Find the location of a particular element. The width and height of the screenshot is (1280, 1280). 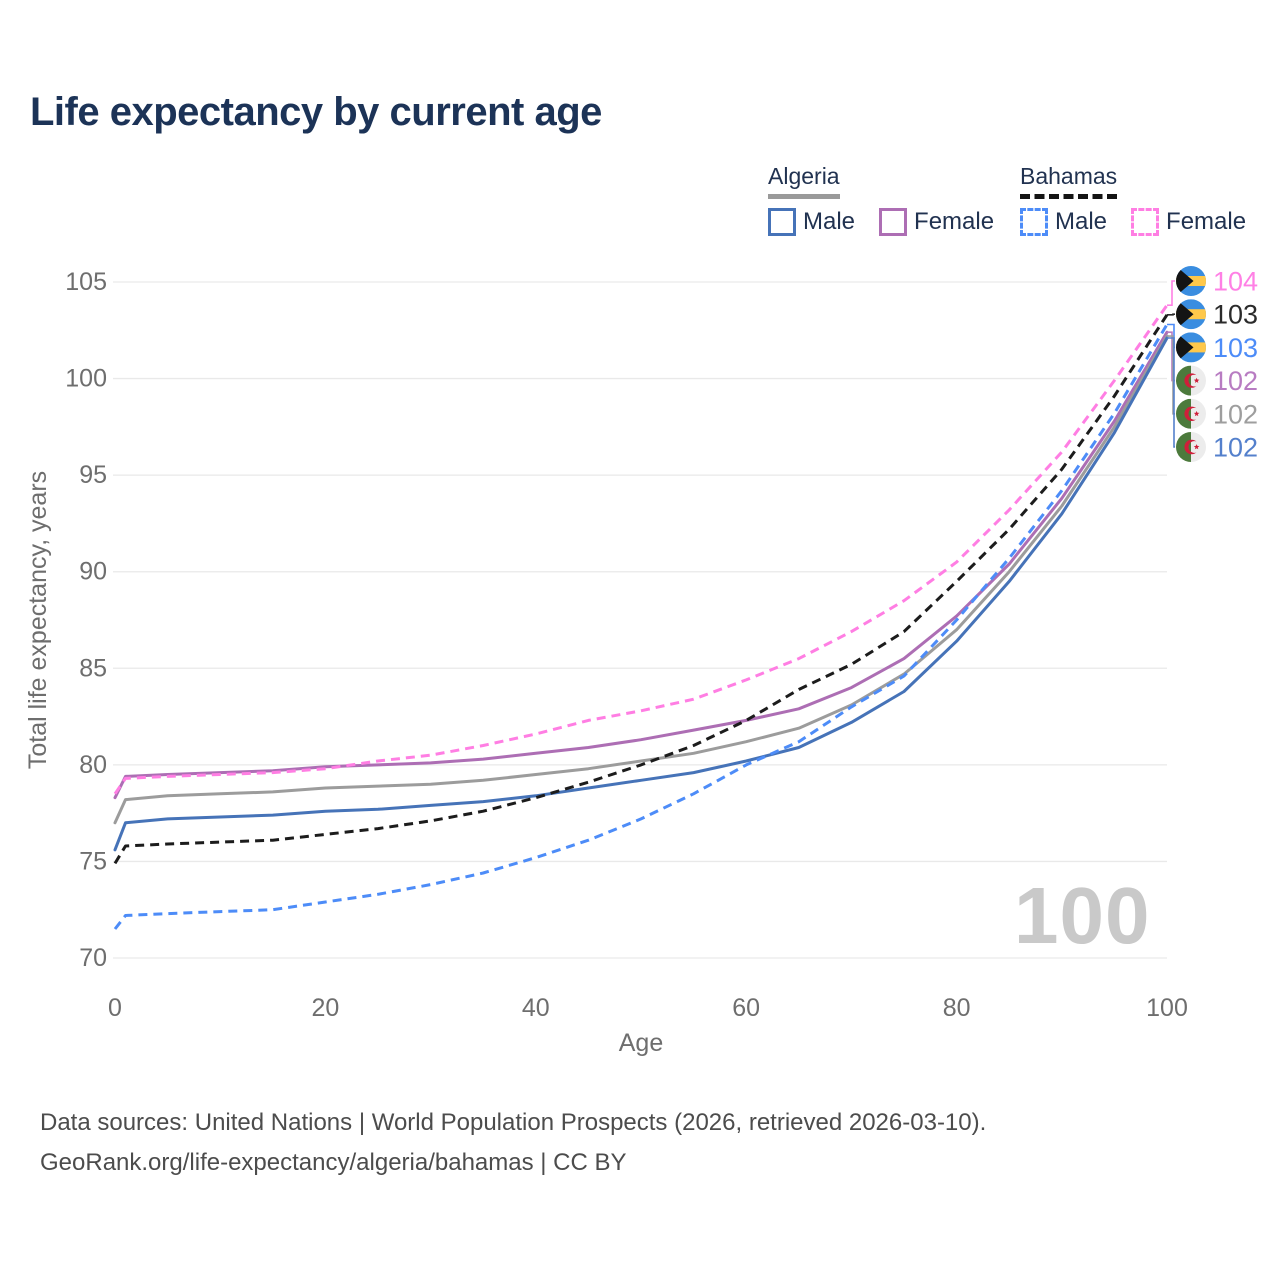

legend-country-algeria: Algeria is located at coordinates (804, 181).